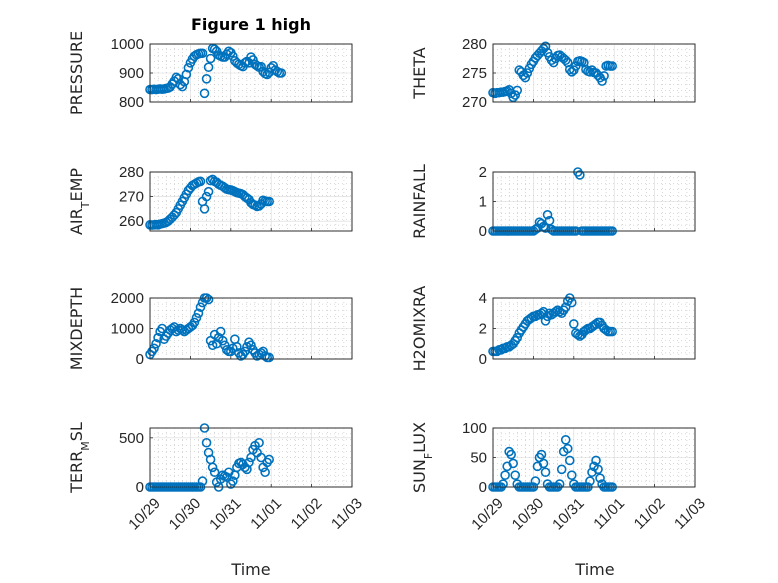  Describe the element at coordinates (419, 329) in the screenshot. I see `y-axis-label: H2OMIXRA` at that location.